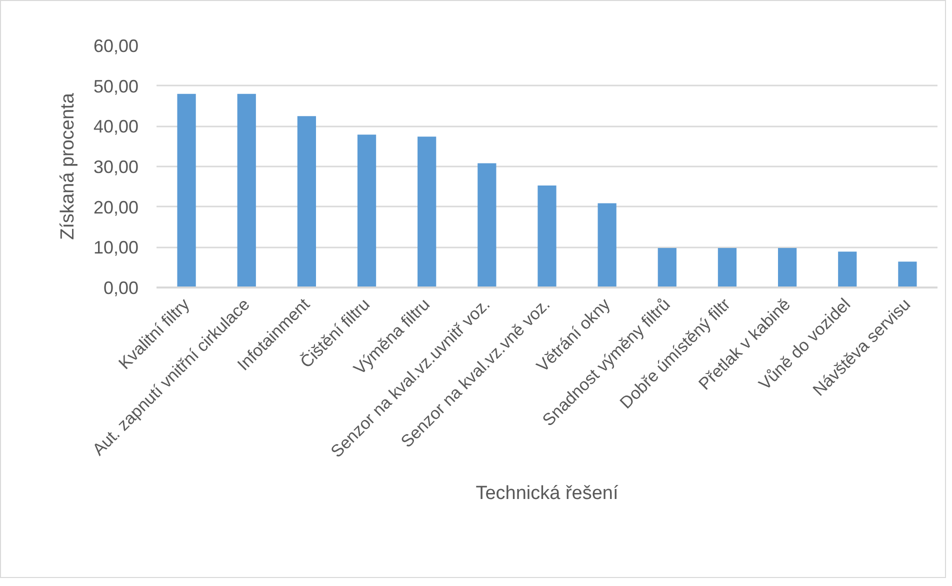 The height and width of the screenshot is (586, 952). I want to click on y-tick-label: 30,00, so click(116, 167).